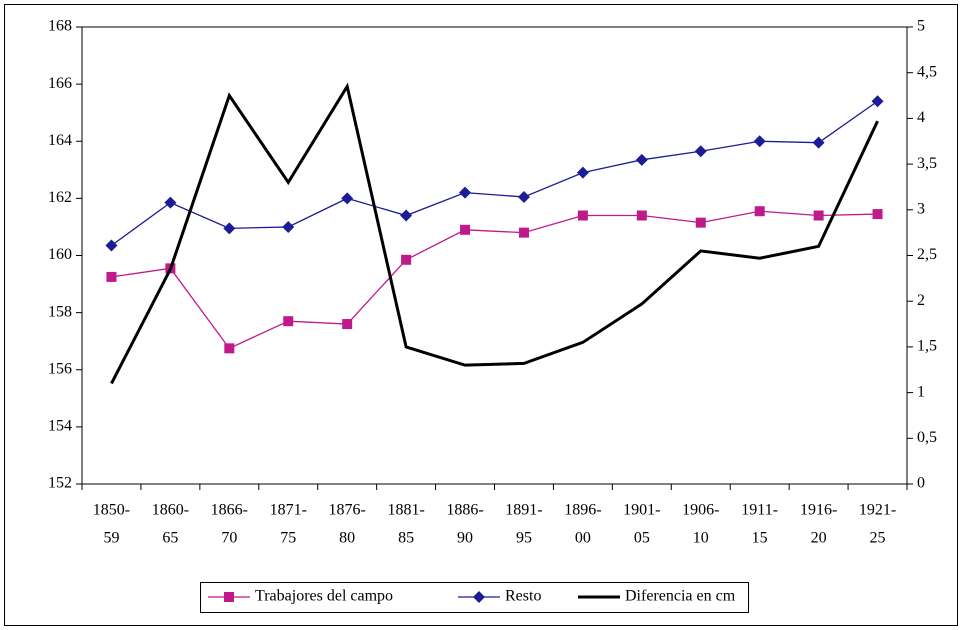 The width and height of the screenshot is (962, 630). I want to click on x-tick-label: 95, so click(524, 538).